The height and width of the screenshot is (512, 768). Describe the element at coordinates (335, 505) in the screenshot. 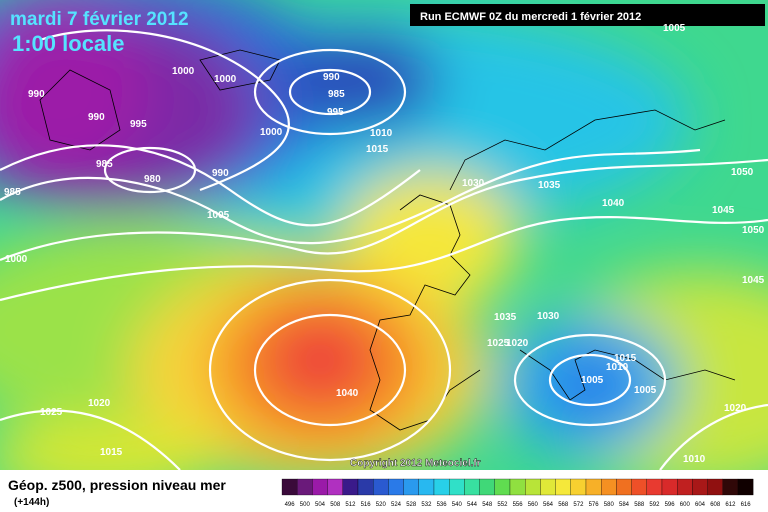

I see `scale-label: 508` at that location.